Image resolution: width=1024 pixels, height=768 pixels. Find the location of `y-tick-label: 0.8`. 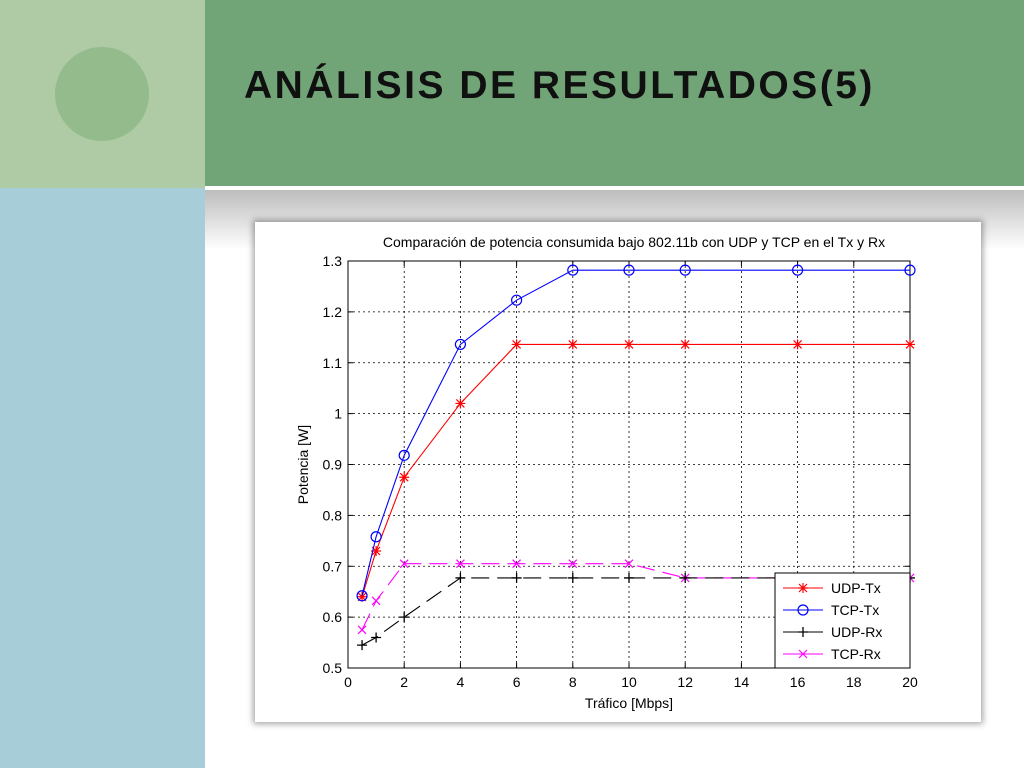

y-tick-label: 0.8 is located at coordinates (333, 515).